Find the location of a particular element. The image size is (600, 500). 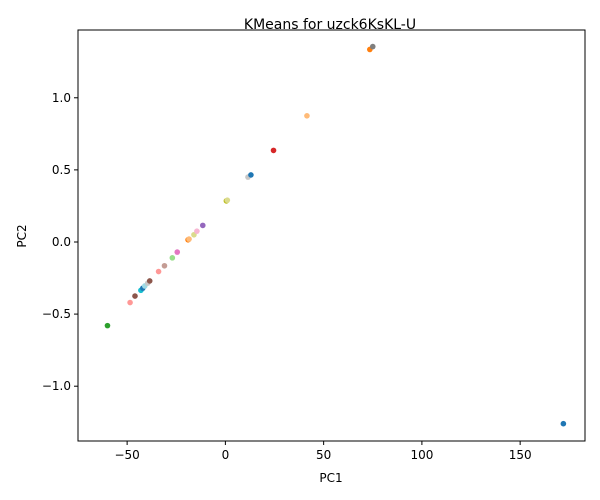

y-tick-label: 0.5 is located at coordinates (61, 170).